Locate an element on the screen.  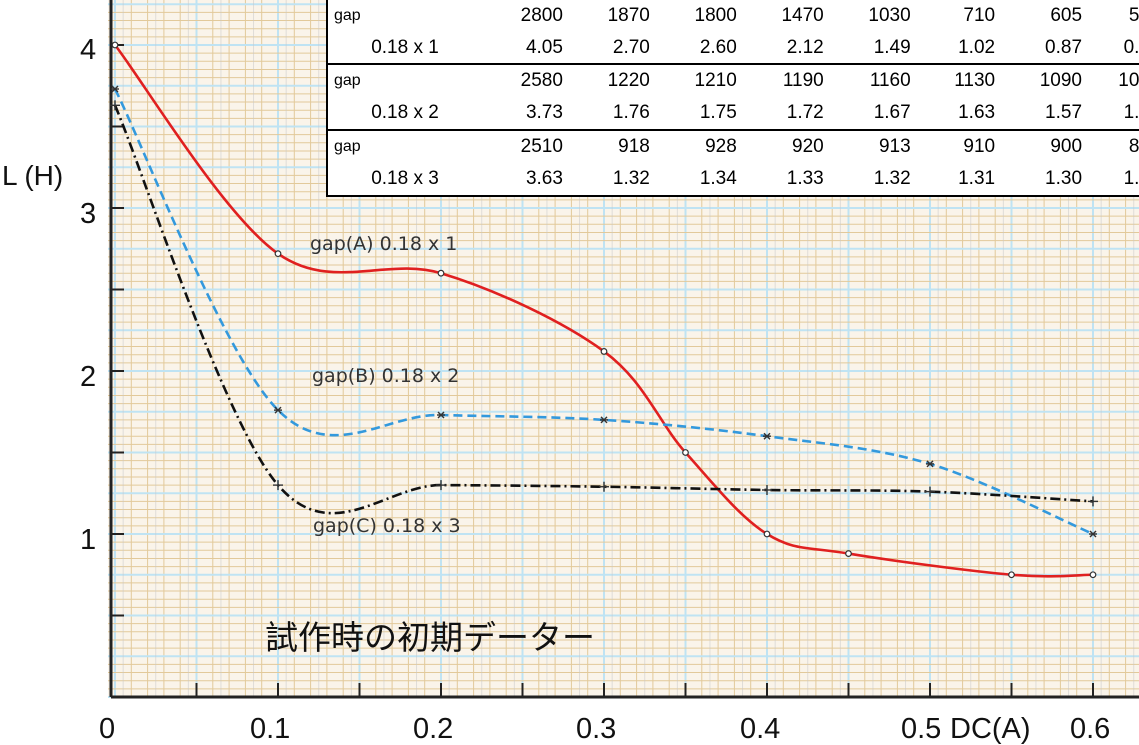
table-cell: 2.70 is located at coordinates (631, 47).